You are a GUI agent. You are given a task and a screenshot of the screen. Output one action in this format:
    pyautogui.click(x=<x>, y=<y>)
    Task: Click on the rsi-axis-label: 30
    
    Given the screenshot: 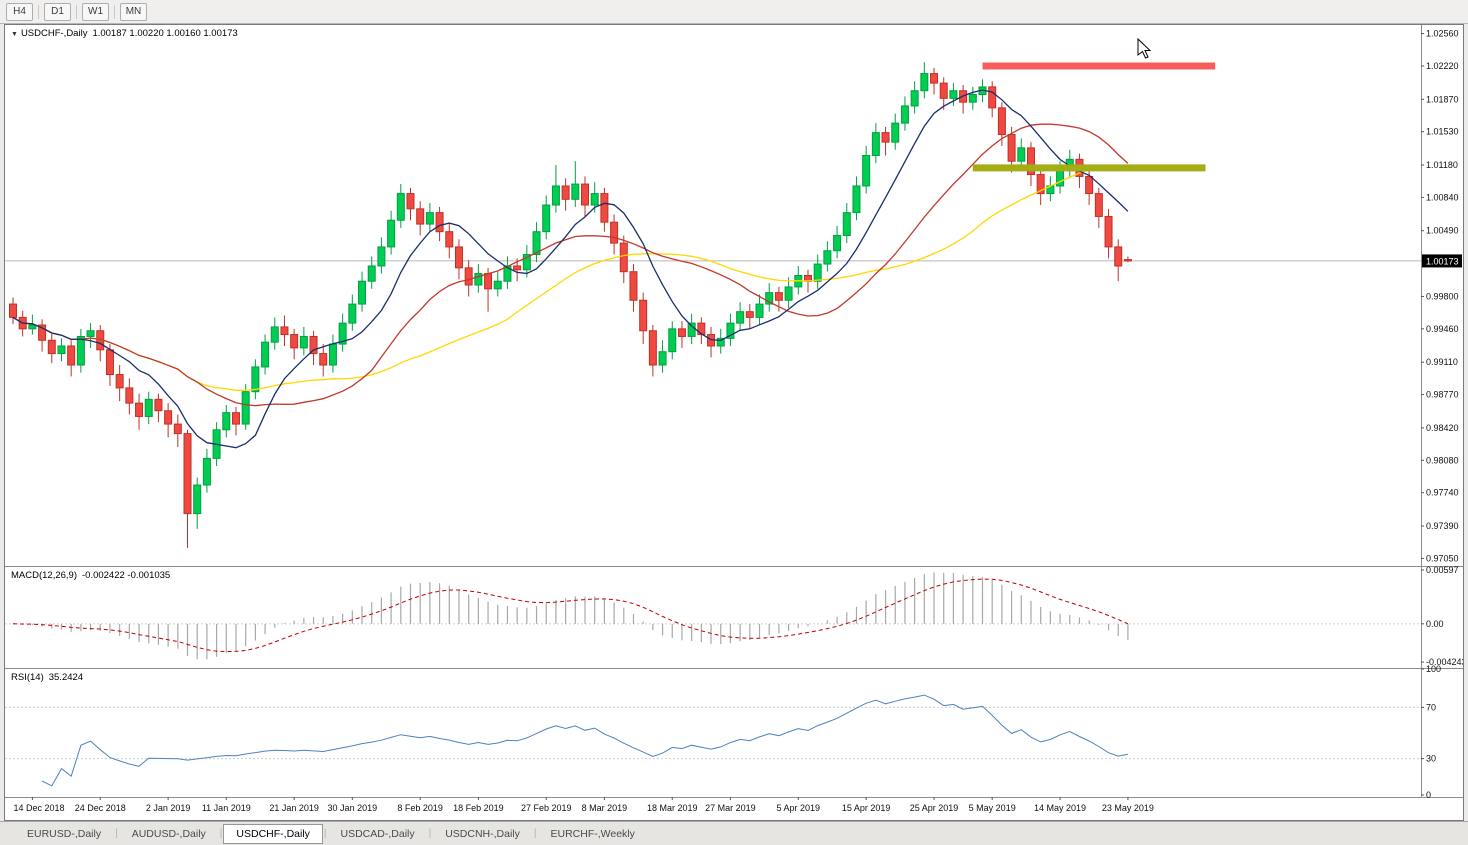 What is the action you would take?
    pyautogui.click(x=1431, y=759)
    